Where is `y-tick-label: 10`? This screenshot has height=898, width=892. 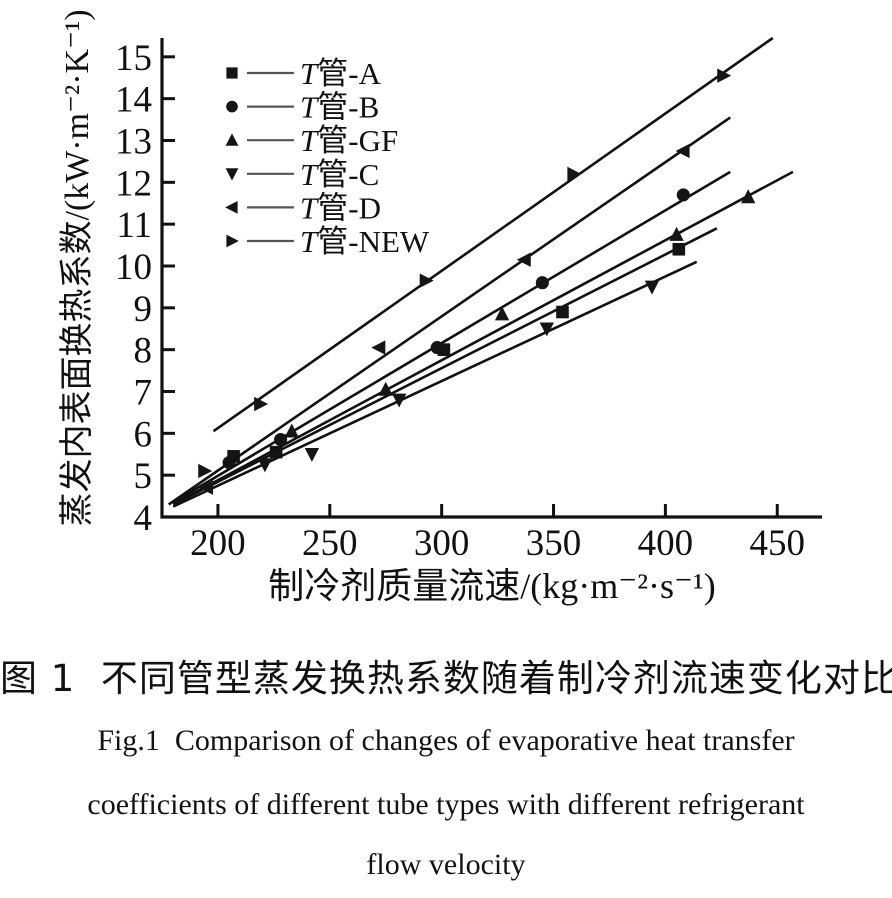 y-tick-label: 10 is located at coordinates (133, 267).